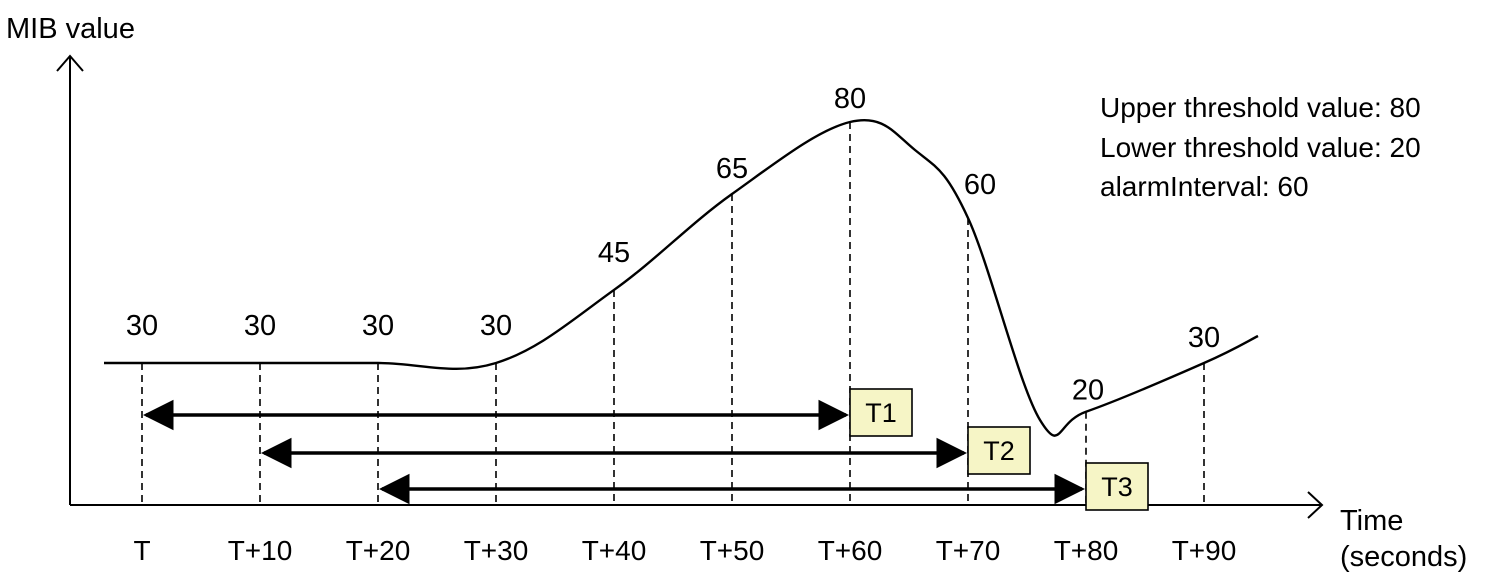  What do you see at coordinates (968, 550) in the screenshot?
I see `x-tick-label: T+70` at bounding box center [968, 550].